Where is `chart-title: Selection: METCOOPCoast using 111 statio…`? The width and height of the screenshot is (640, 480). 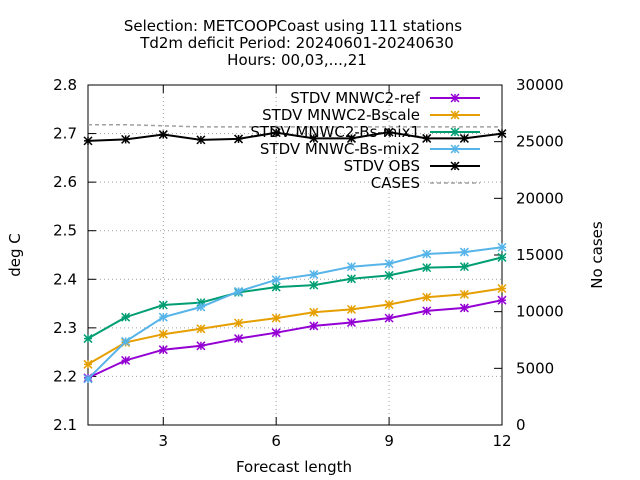
chart-title: Selection: METCOOPCoast using 111 statio… is located at coordinates (293, 43).